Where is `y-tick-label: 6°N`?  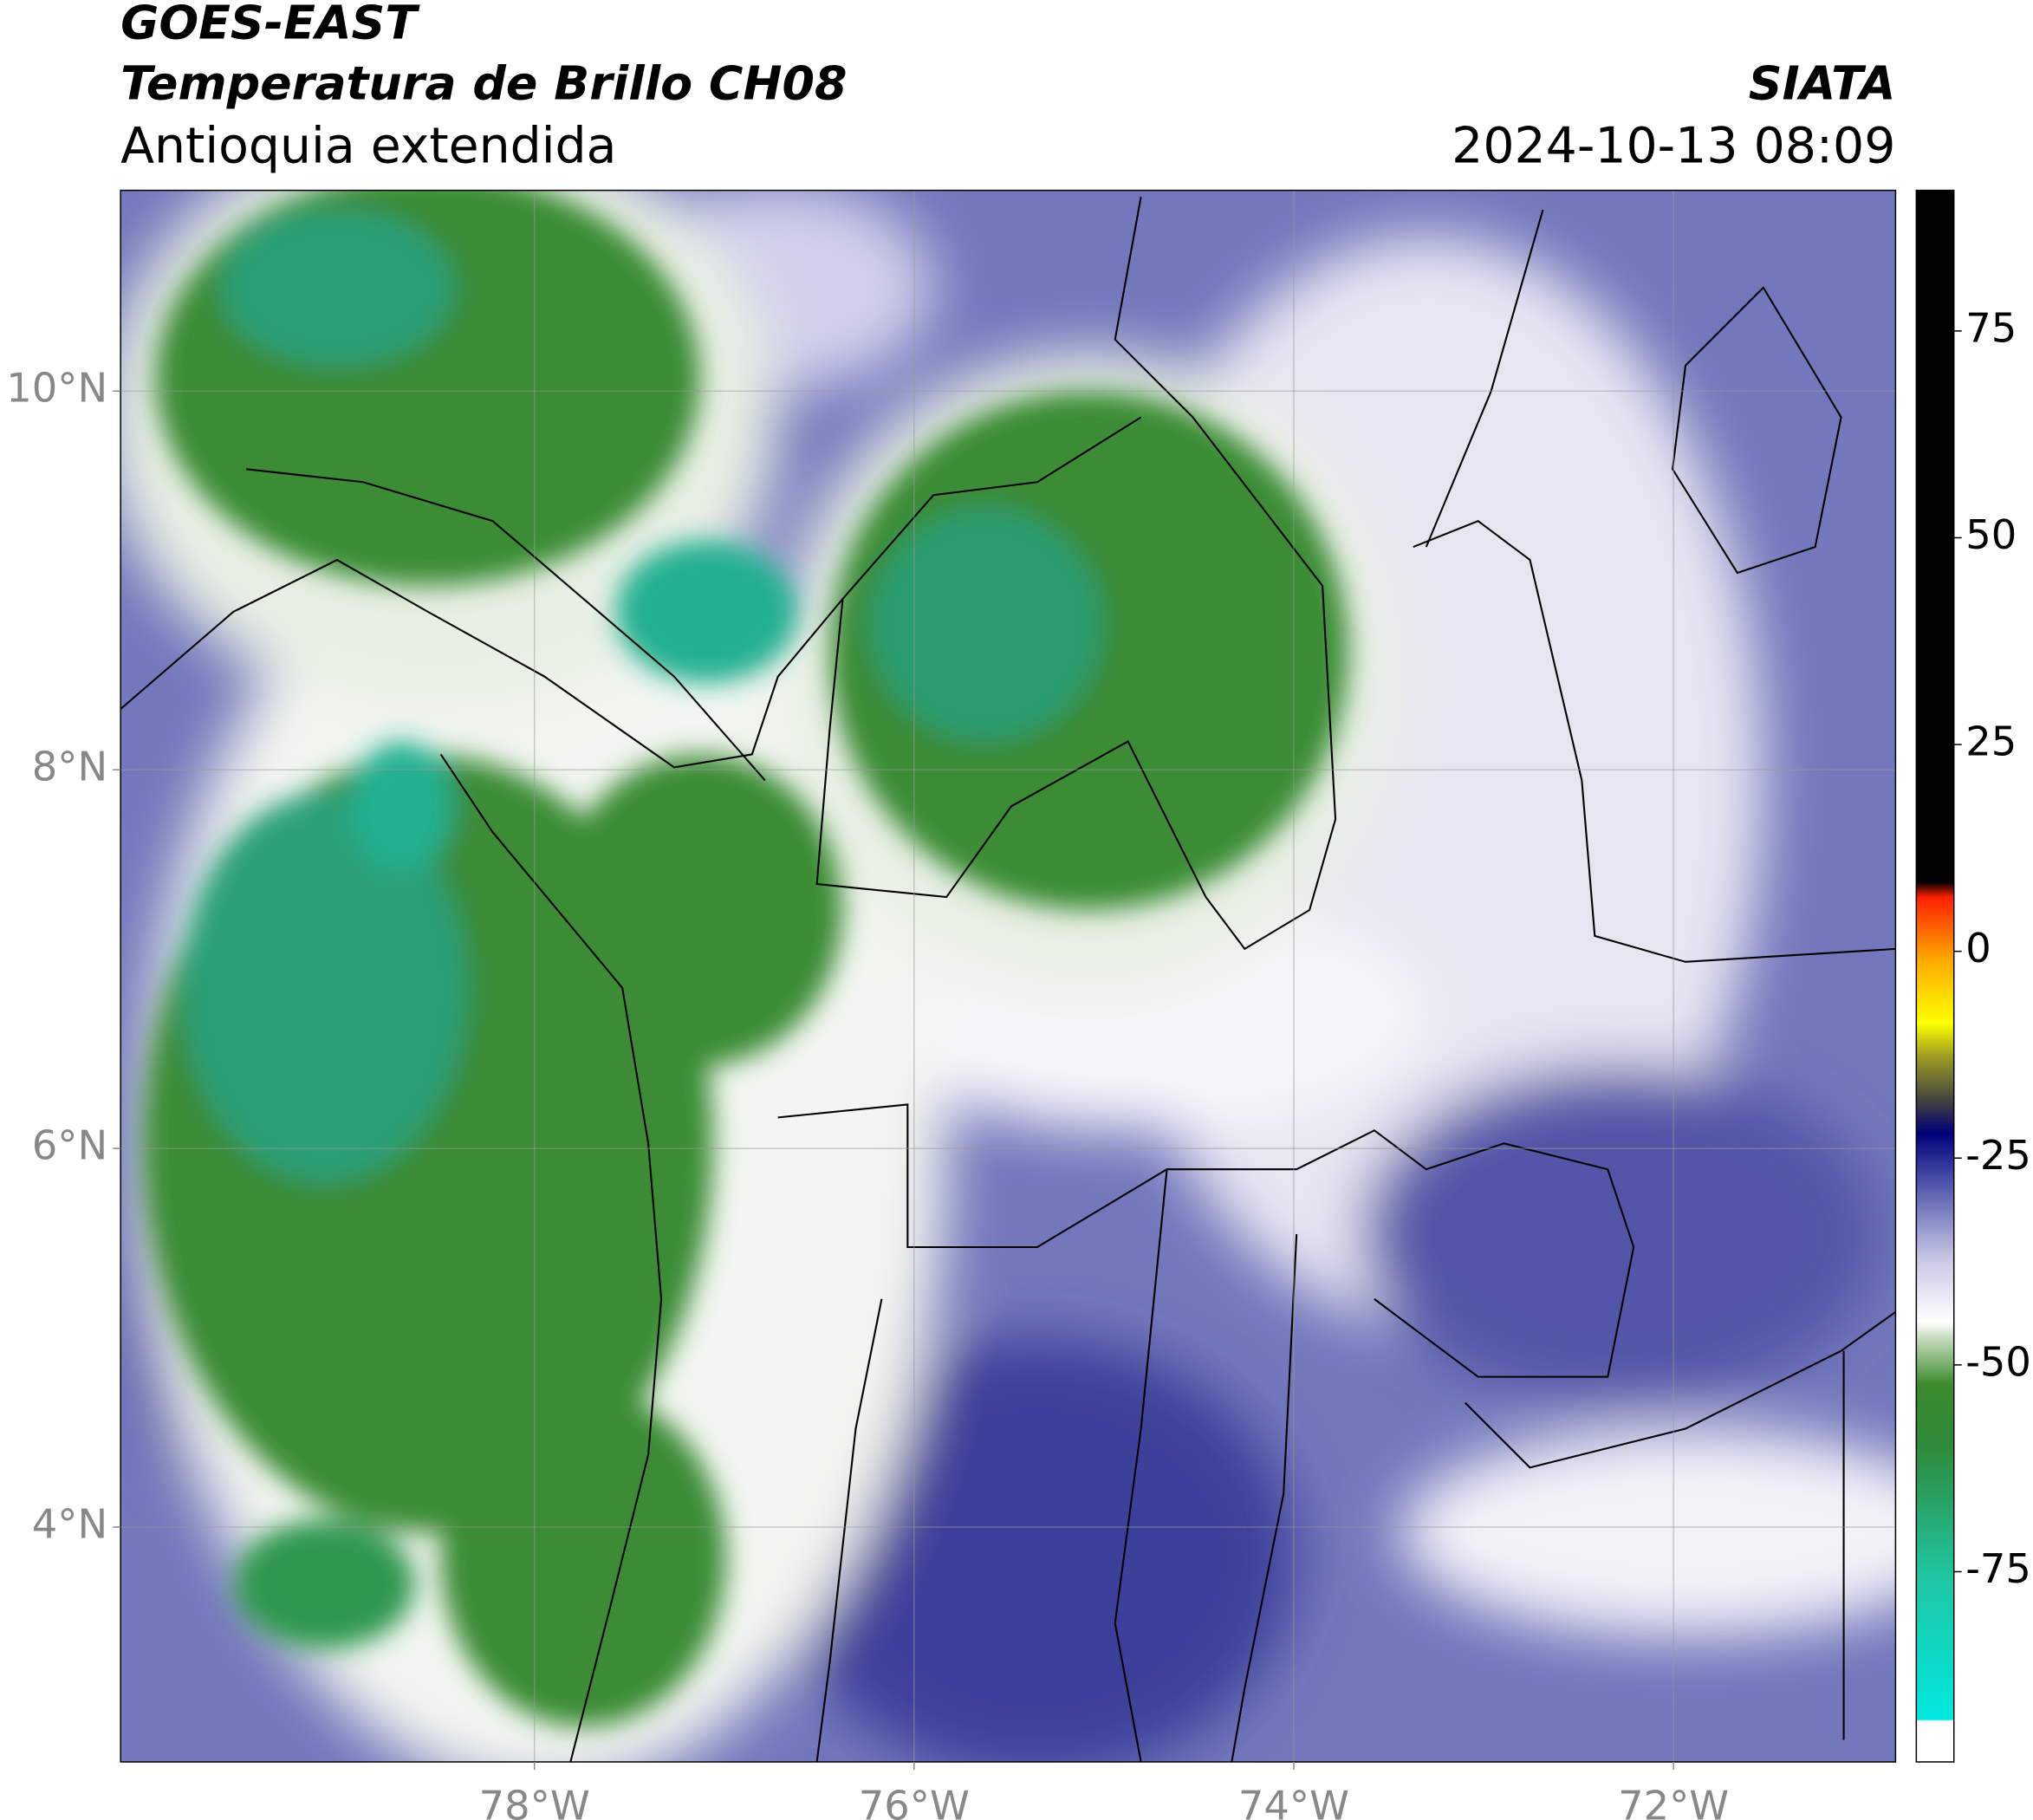 y-tick-label: 6°N is located at coordinates (69, 1145).